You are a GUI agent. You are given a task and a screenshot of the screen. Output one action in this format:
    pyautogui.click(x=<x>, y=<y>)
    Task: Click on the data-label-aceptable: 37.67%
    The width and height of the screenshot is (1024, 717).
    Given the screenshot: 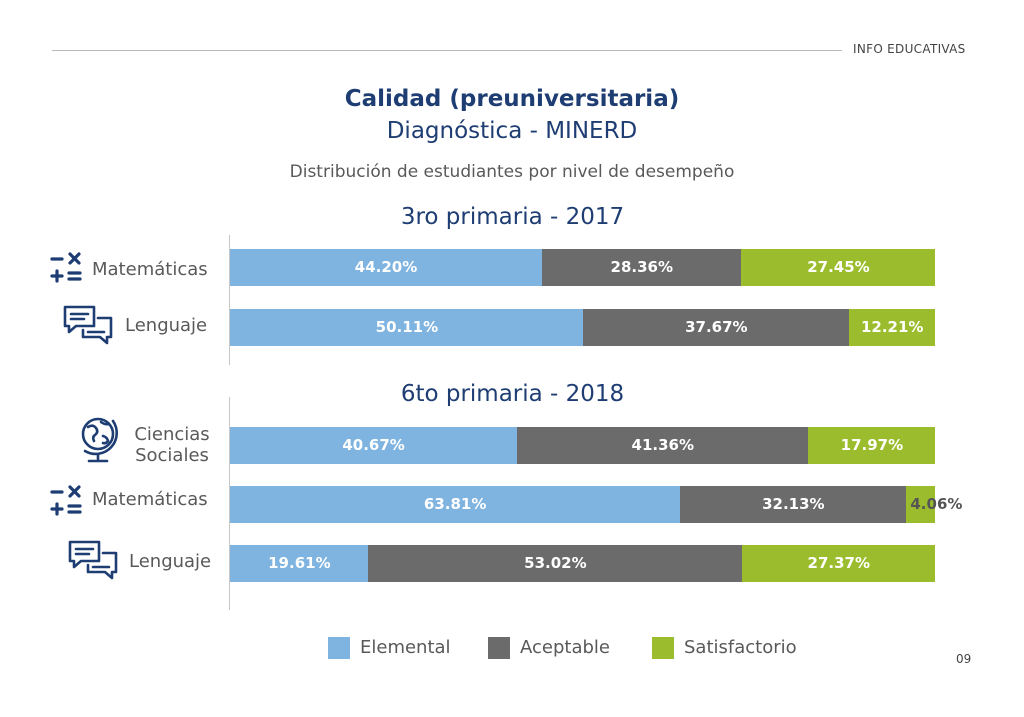 What is the action you would take?
    pyautogui.click(x=716, y=327)
    